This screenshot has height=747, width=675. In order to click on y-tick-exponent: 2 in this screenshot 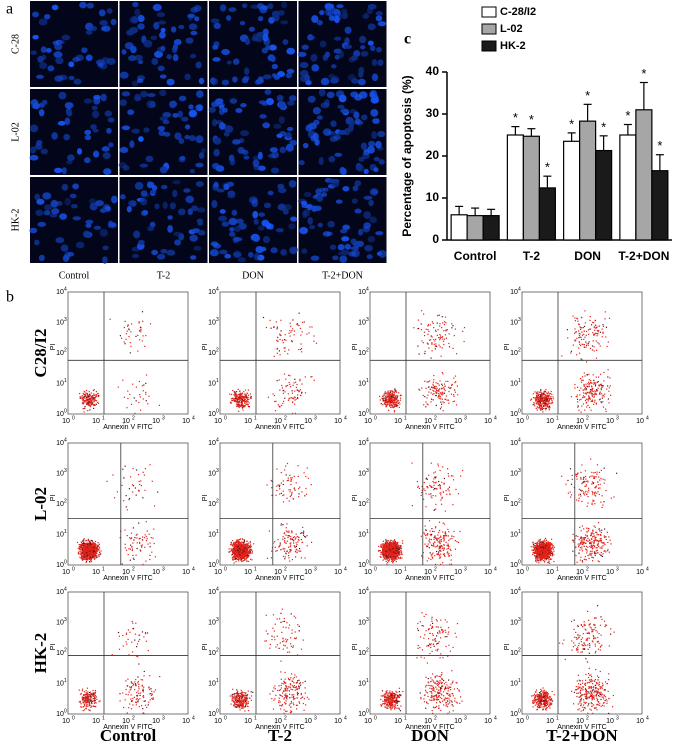, I will do `click(367, 350)`.